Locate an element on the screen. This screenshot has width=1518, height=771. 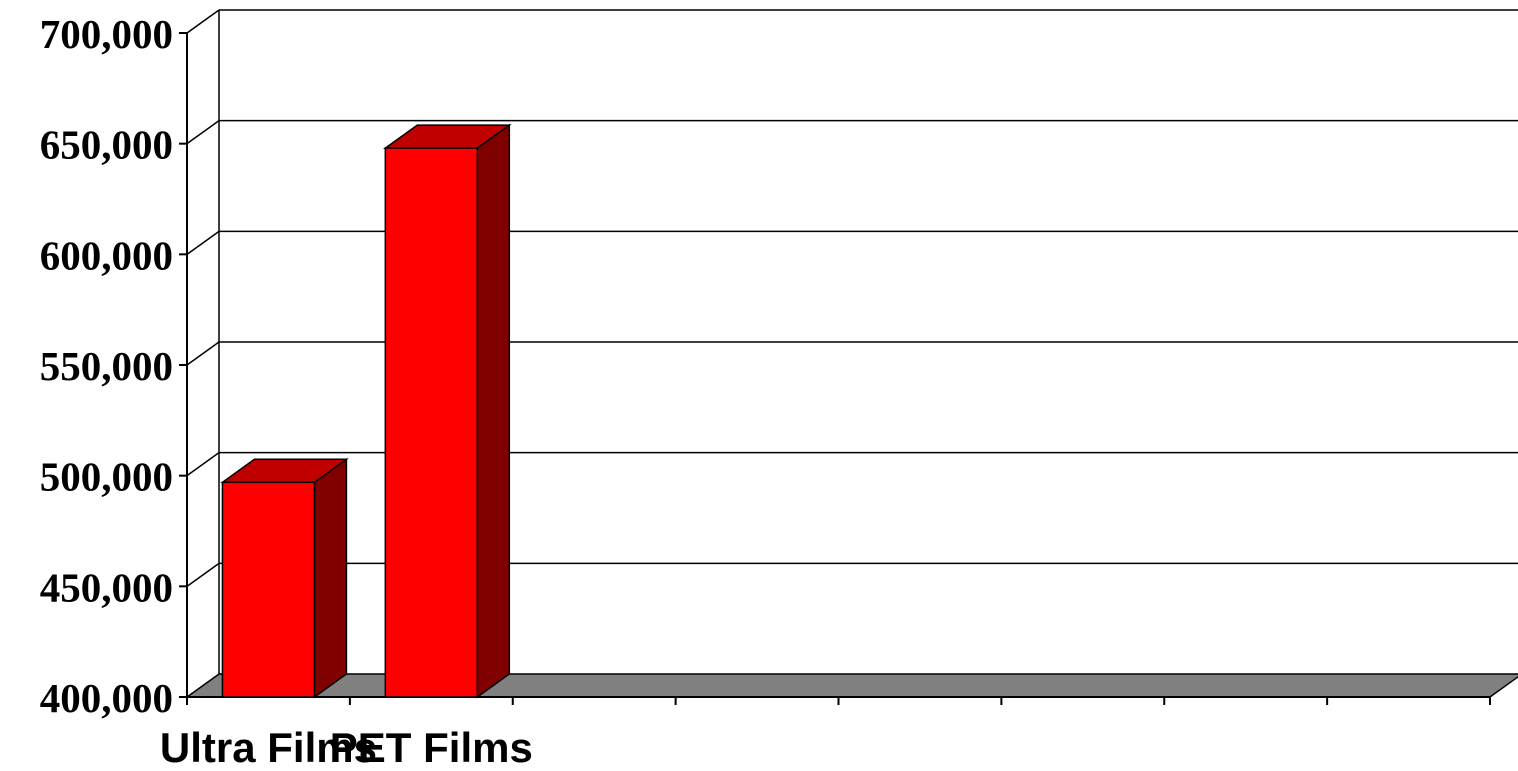
y-axis-tick-label: 450,000 is located at coordinates (106, 587).